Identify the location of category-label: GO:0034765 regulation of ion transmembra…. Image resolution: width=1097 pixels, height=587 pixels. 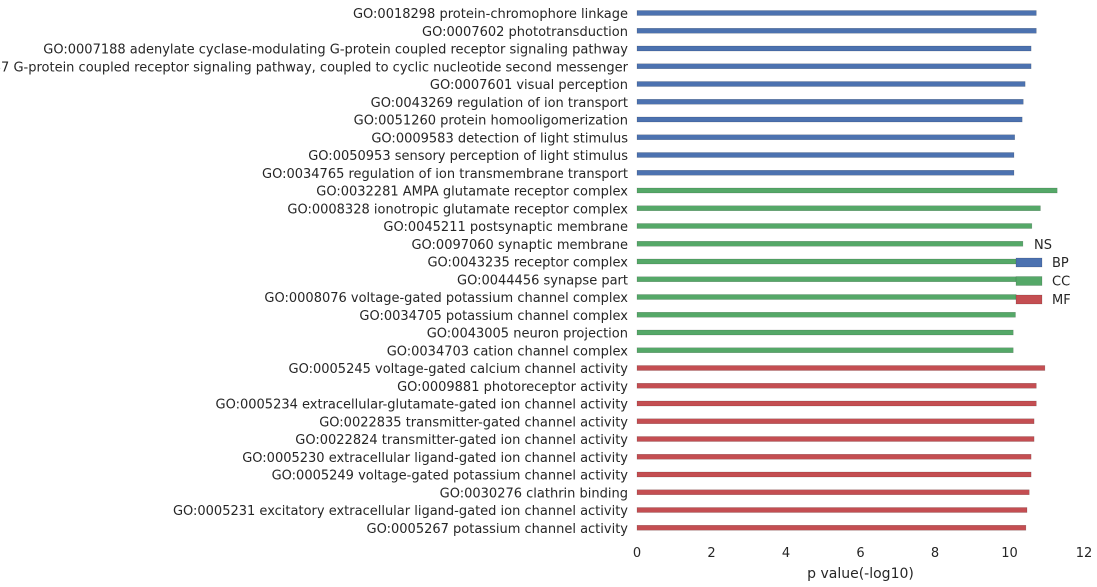
(445, 174).